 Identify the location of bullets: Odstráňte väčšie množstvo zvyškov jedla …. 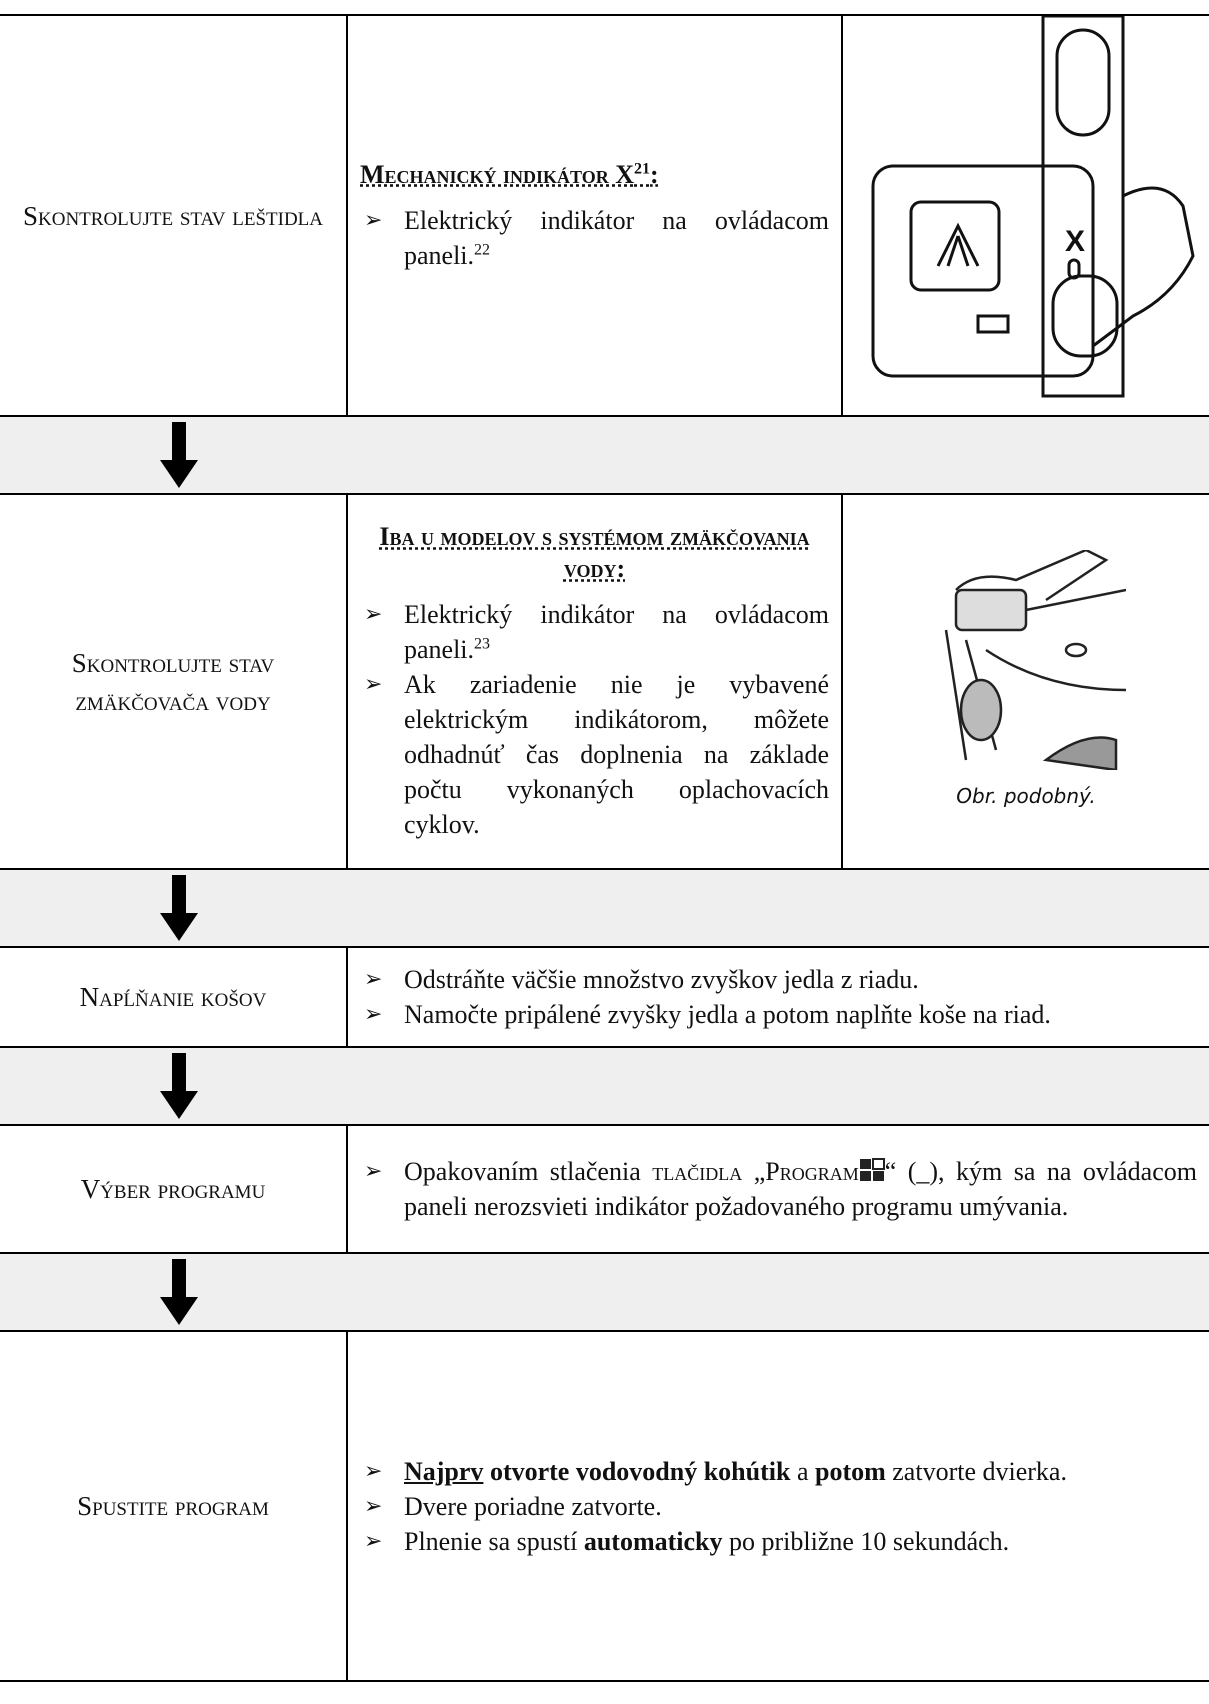
(778, 997).